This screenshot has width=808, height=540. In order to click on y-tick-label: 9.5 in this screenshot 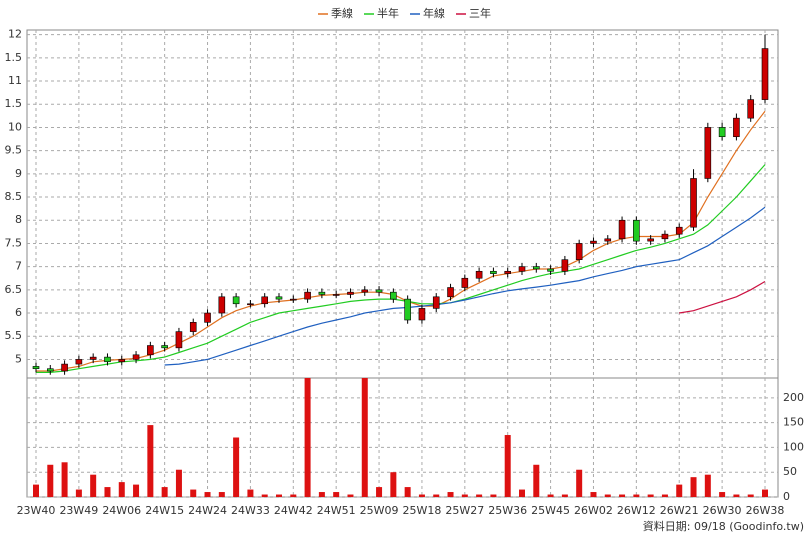, I will do `click(14, 150)`.